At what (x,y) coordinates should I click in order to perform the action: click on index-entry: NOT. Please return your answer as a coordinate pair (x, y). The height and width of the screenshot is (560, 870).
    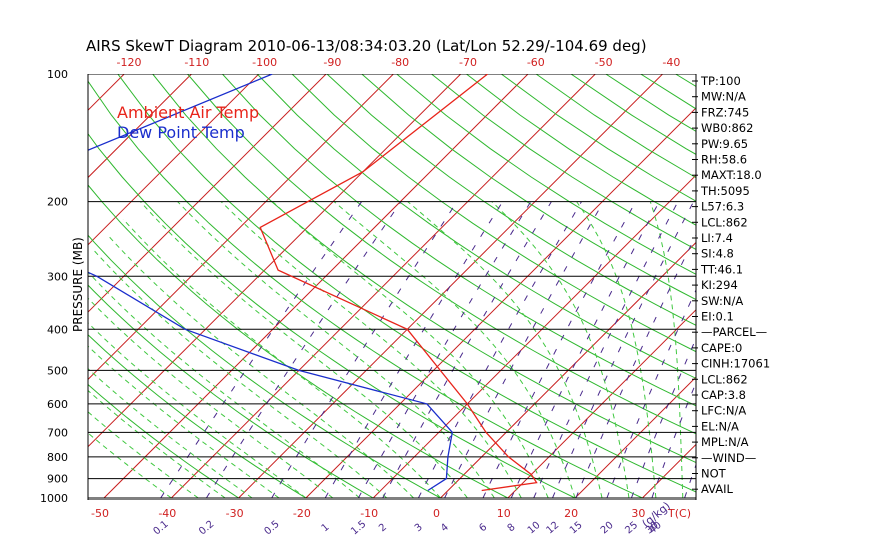
    Looking at the image, I should click on (714, 474).